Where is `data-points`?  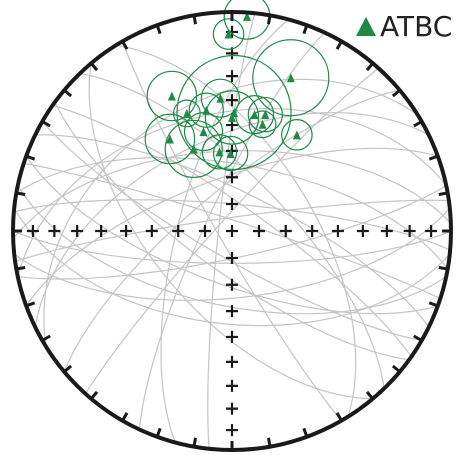 data-points is located at coordinates (233, 84).